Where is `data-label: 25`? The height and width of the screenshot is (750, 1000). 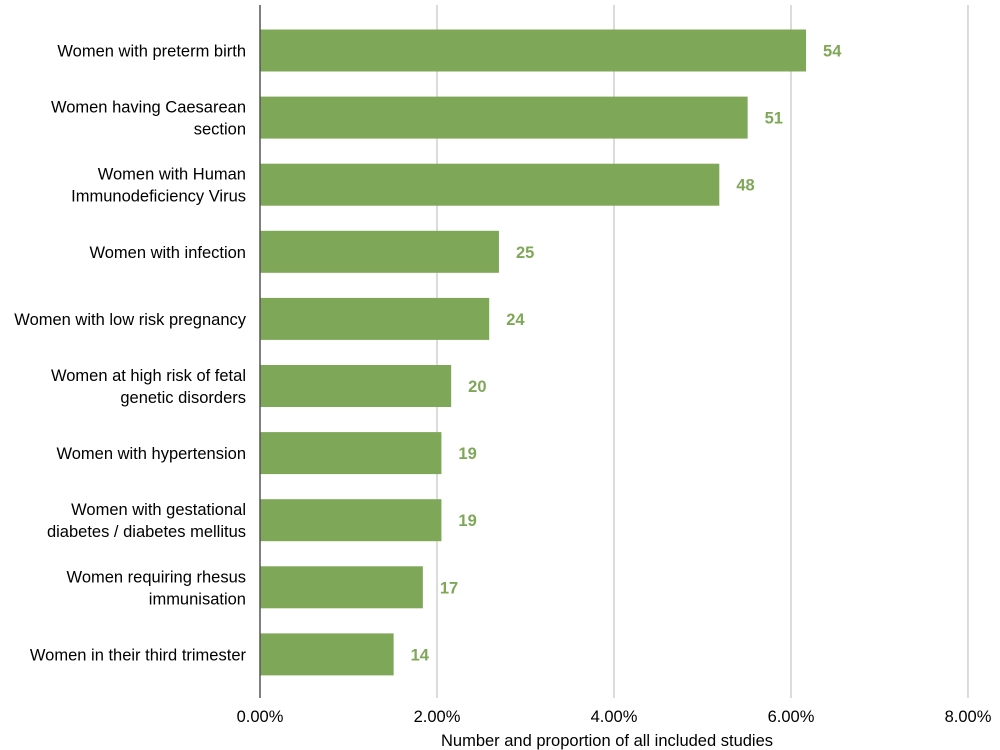 data-label: 25 is located at coordinates (525, 253).